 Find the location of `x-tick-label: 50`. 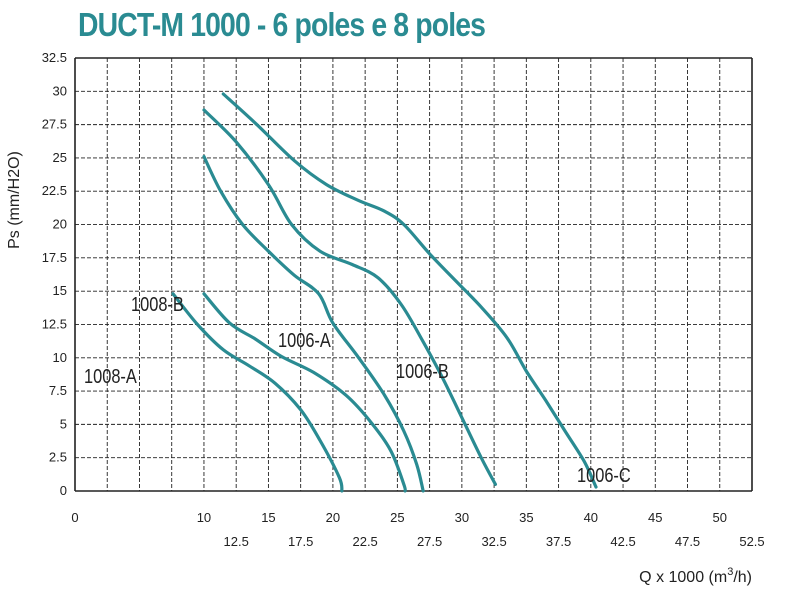

x-tick-label: 50 is located at coordinates (720, 517).